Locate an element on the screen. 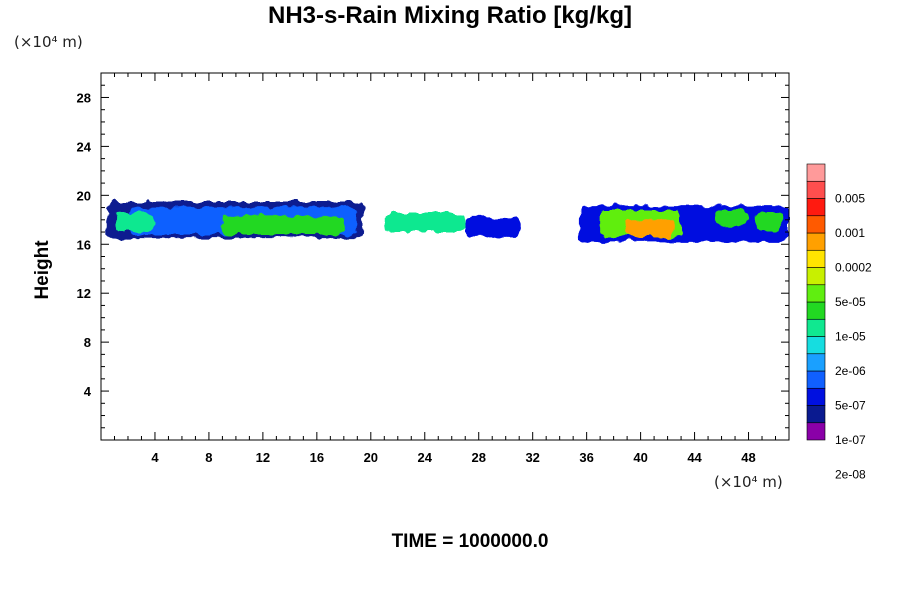 This screenshot has width=900, height=600. colorbar-label: 2e-06 is located at coordinates (850, 371).